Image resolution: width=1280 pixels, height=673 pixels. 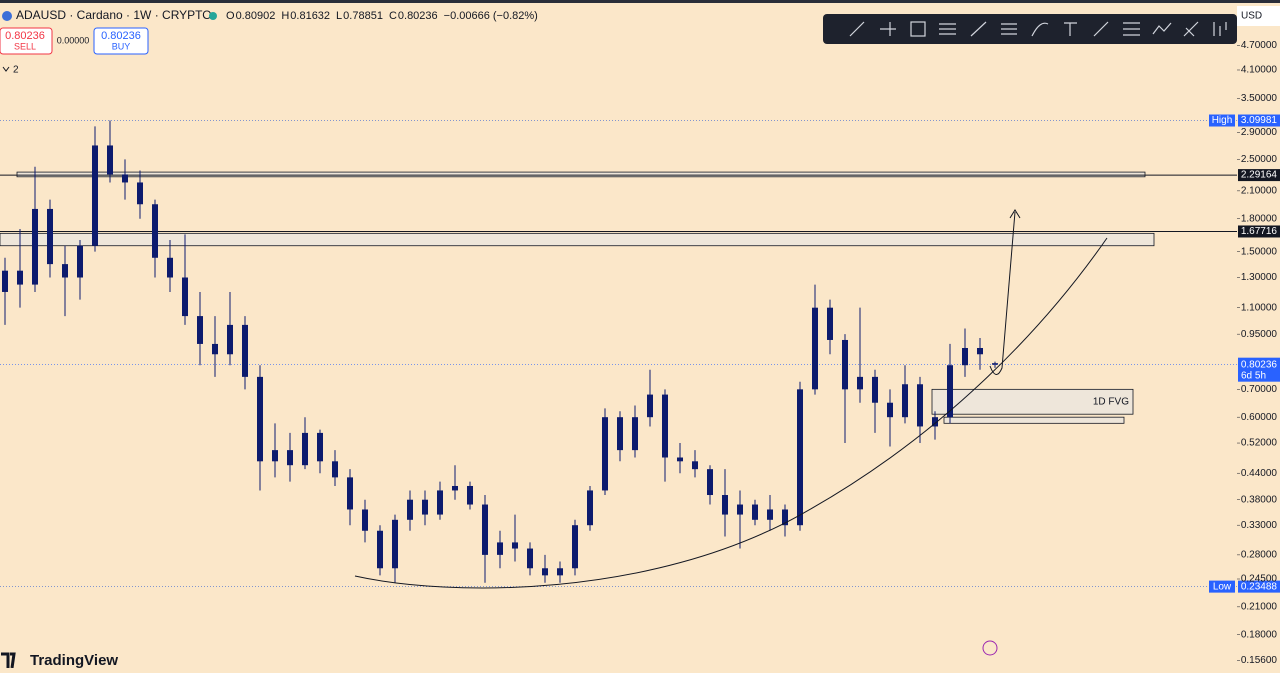 What do you see at coordinates (947, 29) in the screenshot?
I see `tool-fib` at bounding box center [947, 29].